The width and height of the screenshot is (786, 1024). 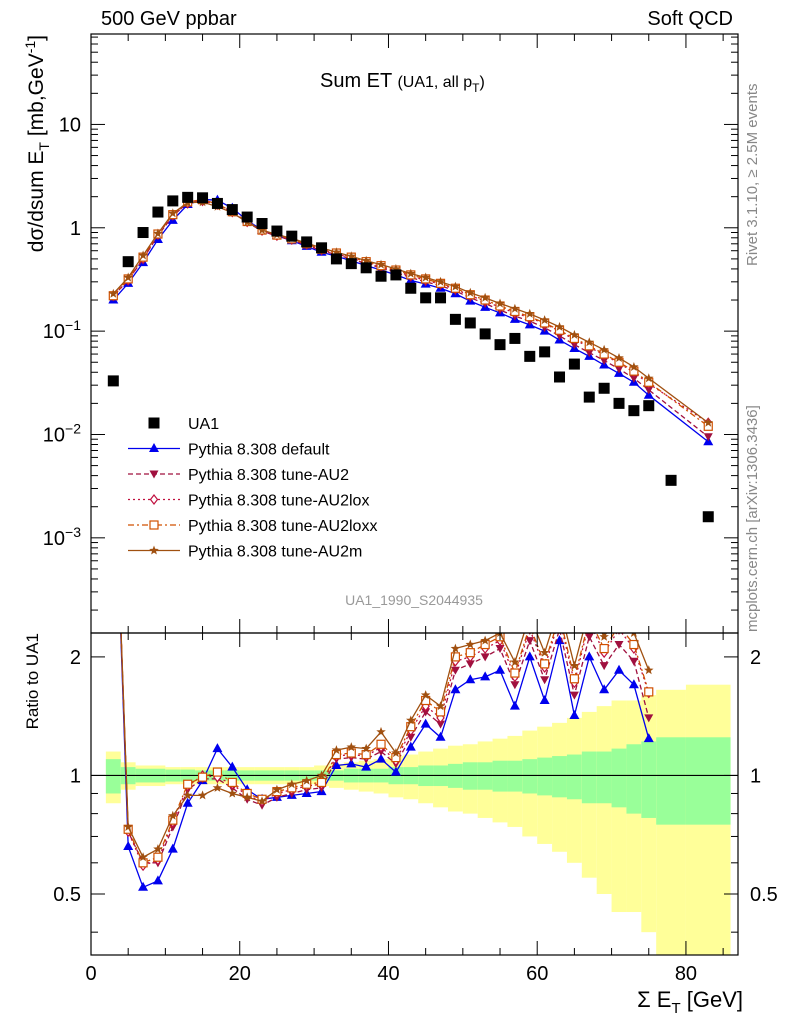 I want to click on y-axis-title: dσ/dsum ET [mb,GeV-1], so click(x=37, y=143).